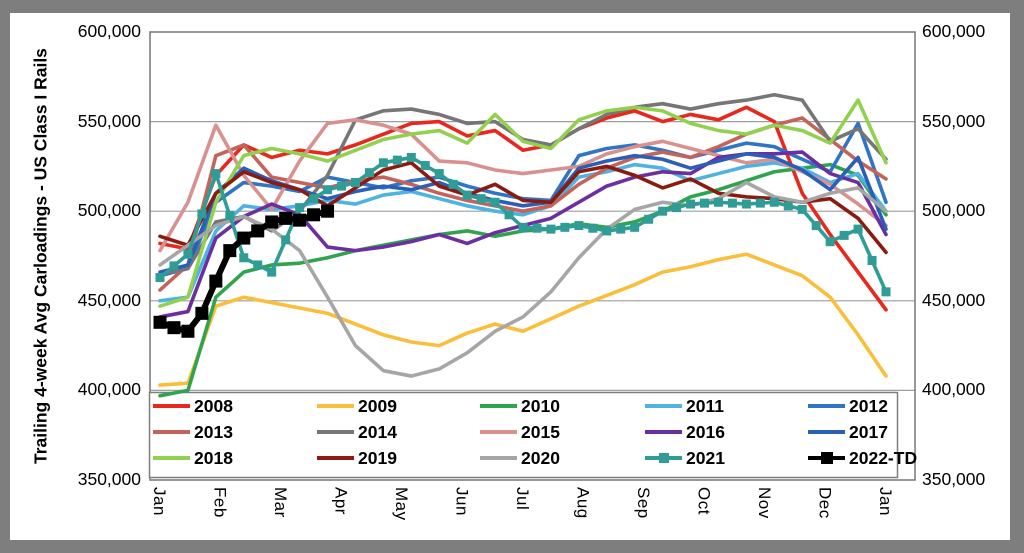 Image resolution: width=1024 pixels, height=553 pixels. Describe the element at coordinates (280, 502) in the screenshot. I see `x-tick-label-2-Mar: Mar` at that location.